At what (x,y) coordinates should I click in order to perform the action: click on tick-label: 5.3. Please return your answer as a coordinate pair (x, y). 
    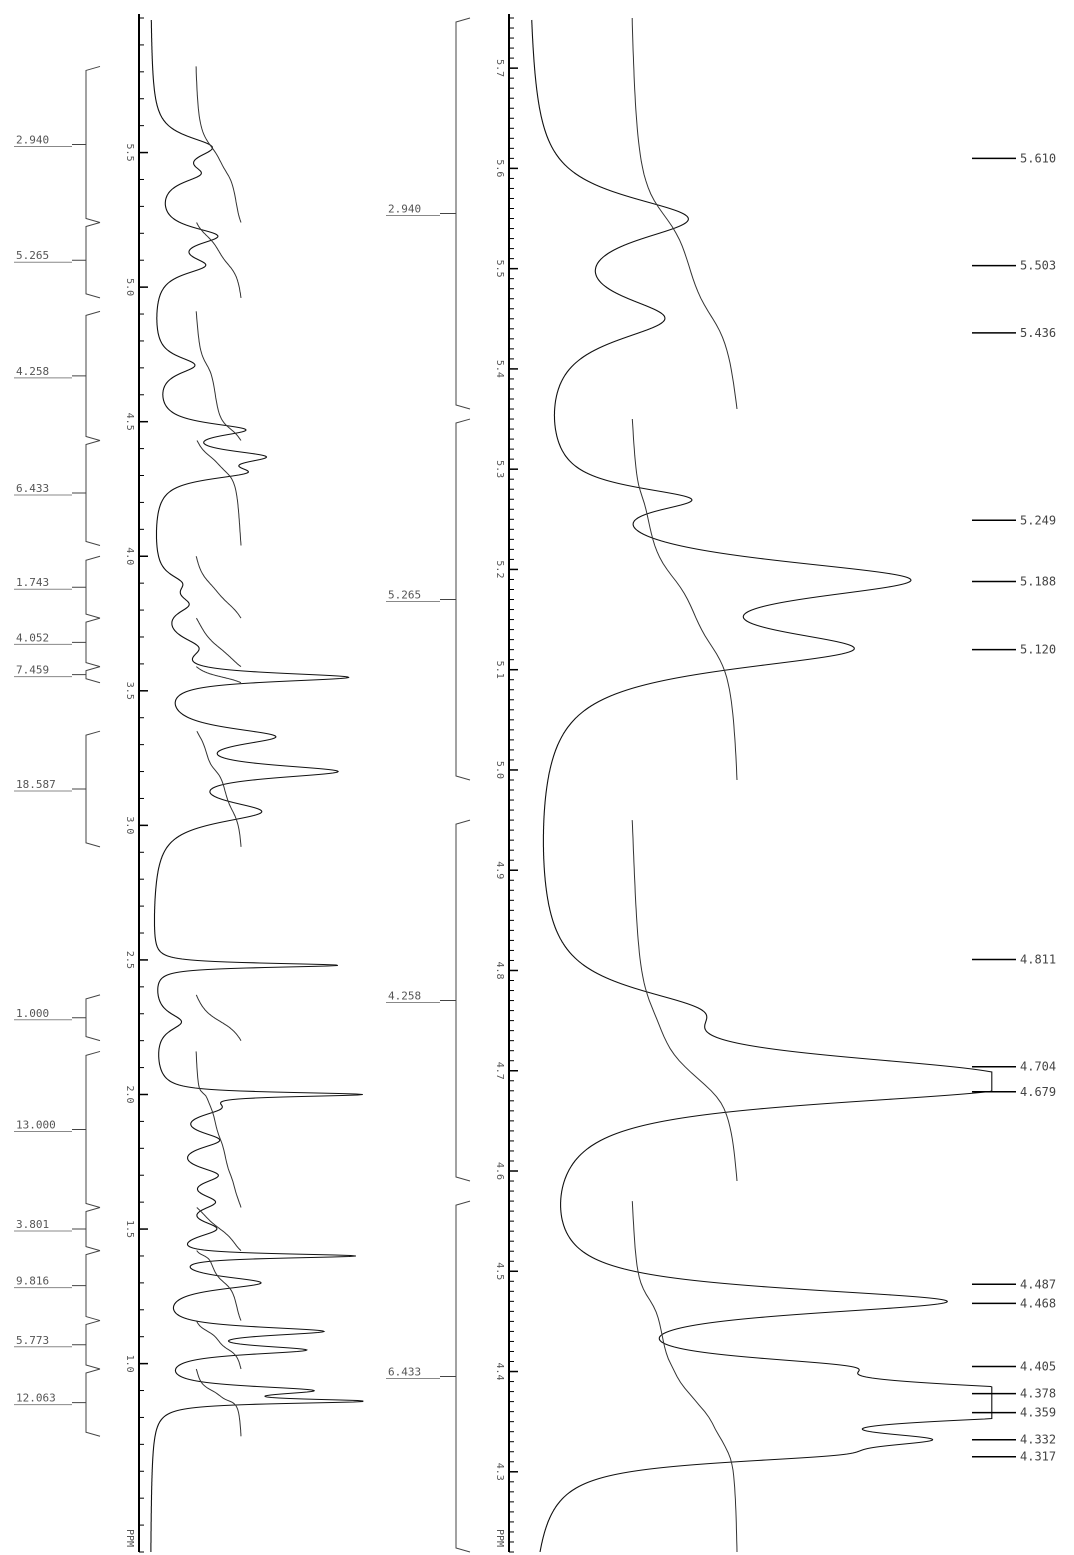
    Looking at the image, I should click on (499, 469).